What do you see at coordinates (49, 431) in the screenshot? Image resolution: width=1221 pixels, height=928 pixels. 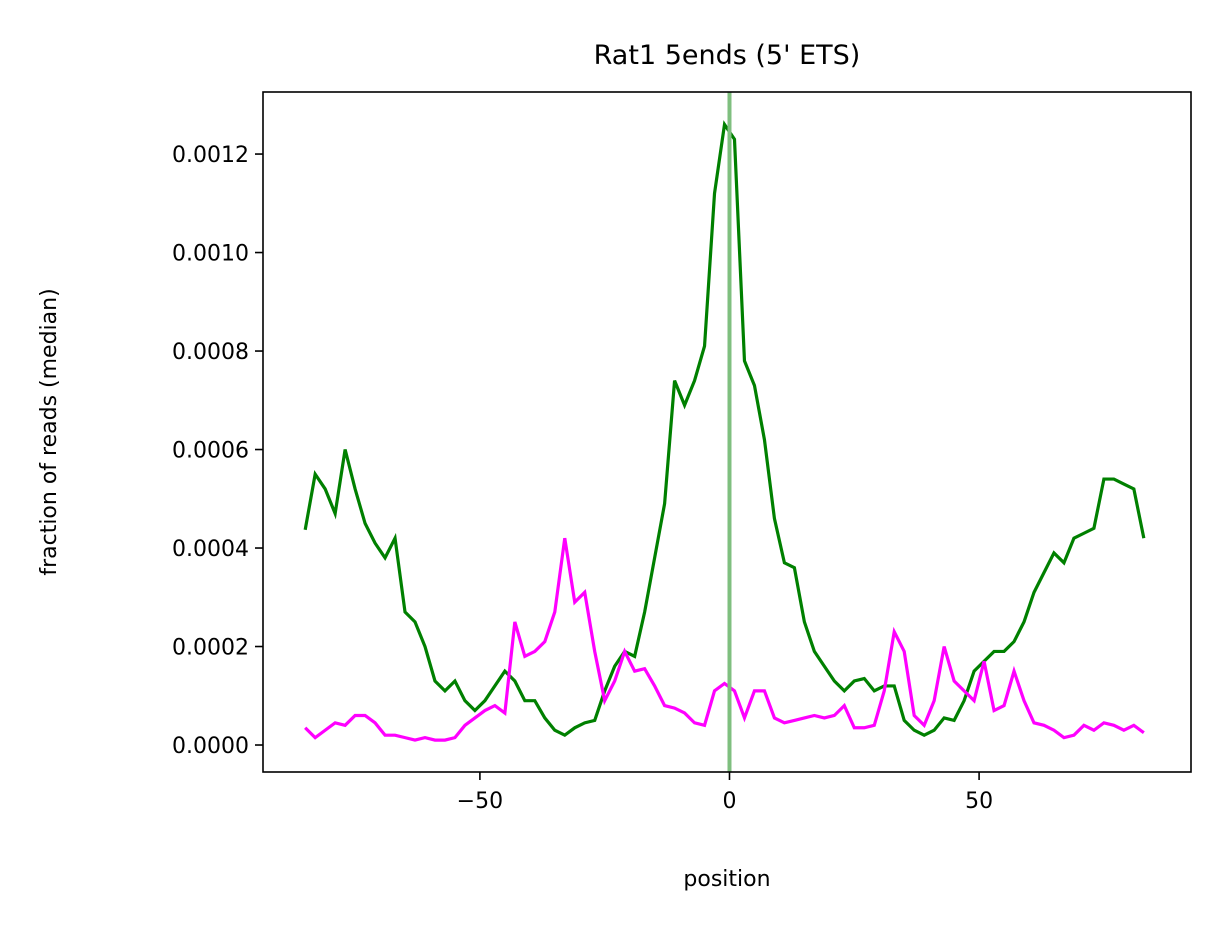 I see `y-axis-label: fraction of reads (median)` at bounding box center [49, 431].